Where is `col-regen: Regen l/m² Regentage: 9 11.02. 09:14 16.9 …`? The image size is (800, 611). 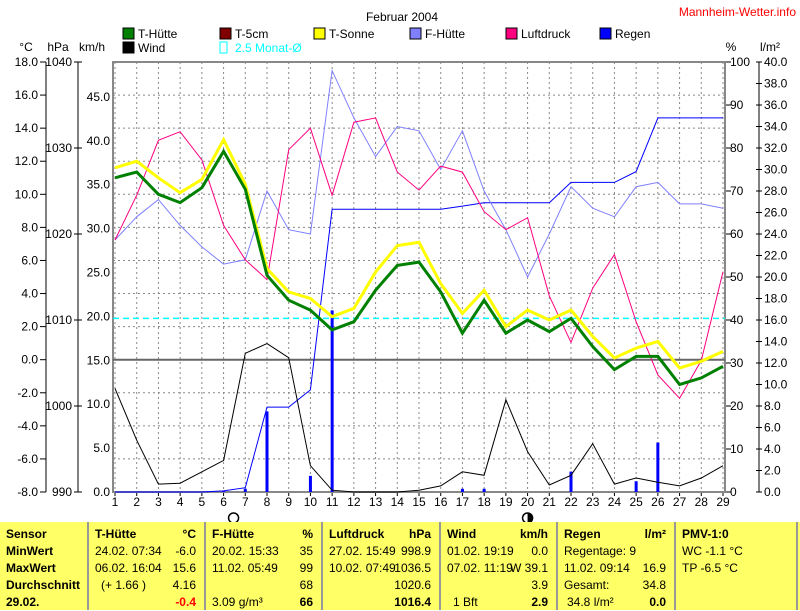
col-regen: Regen l/m² Regentage: 9 11.02. 09:14 16.9 … is located at coordinates (617, 566).